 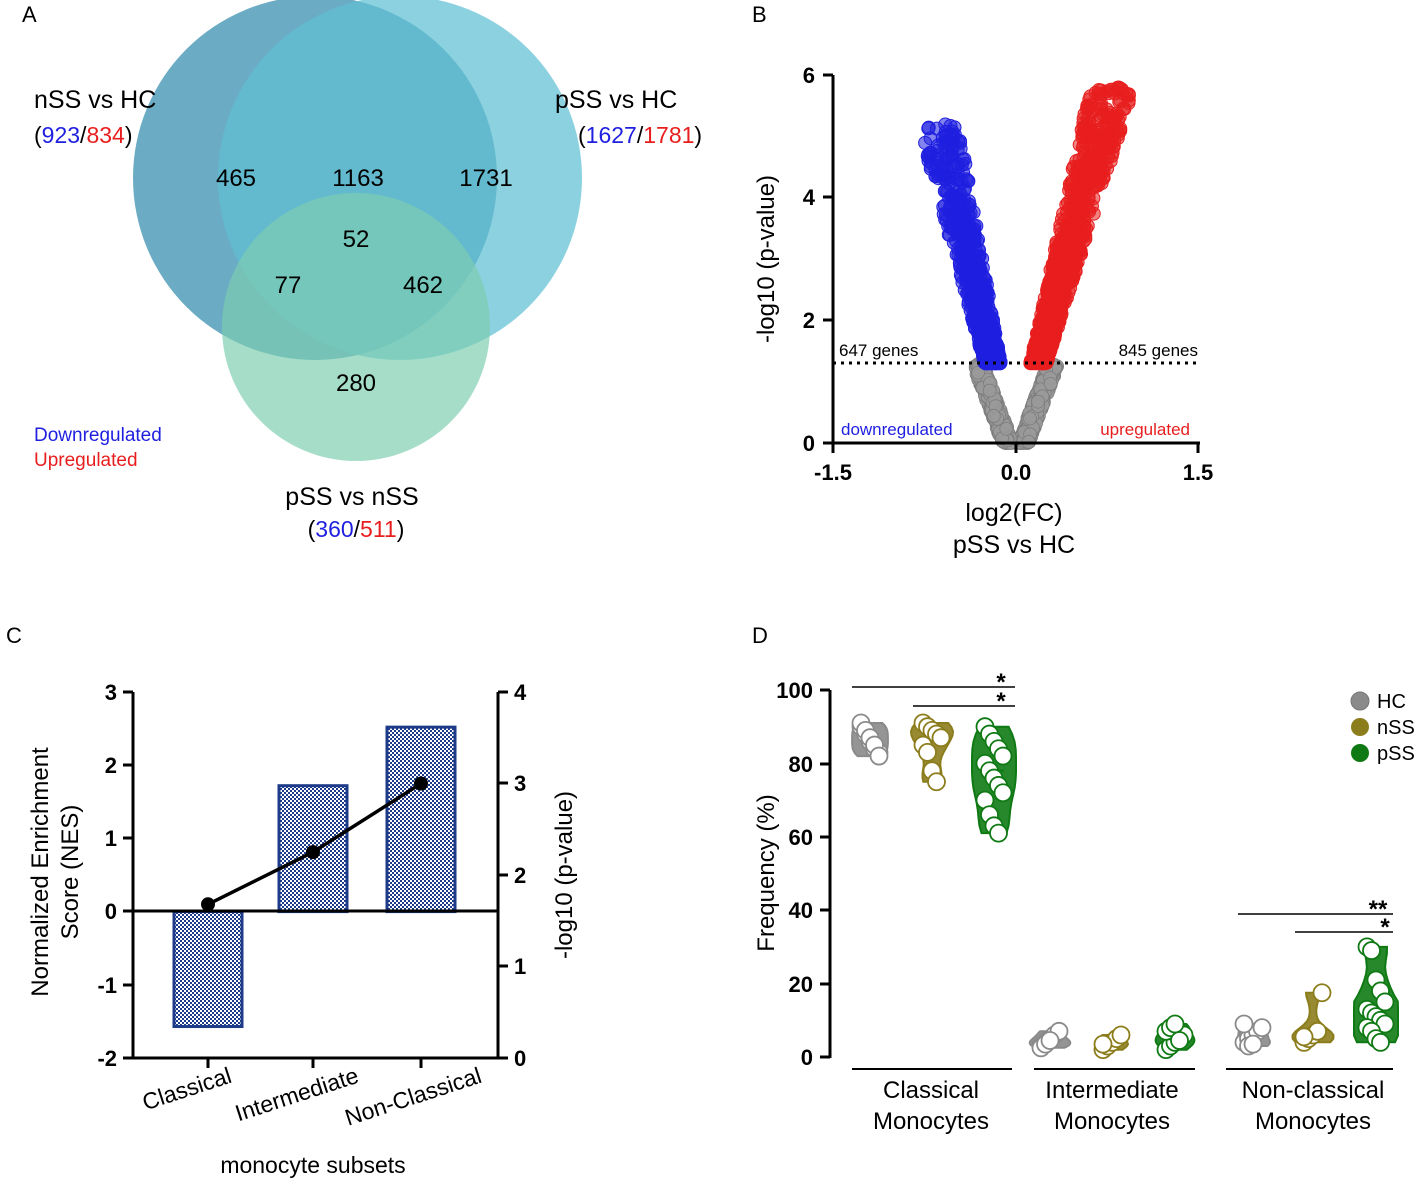 What do you see at coordinates (356, 239) in the screenshot?
I see `venn-region-all-three: 52` at bounding box center [356, 239].